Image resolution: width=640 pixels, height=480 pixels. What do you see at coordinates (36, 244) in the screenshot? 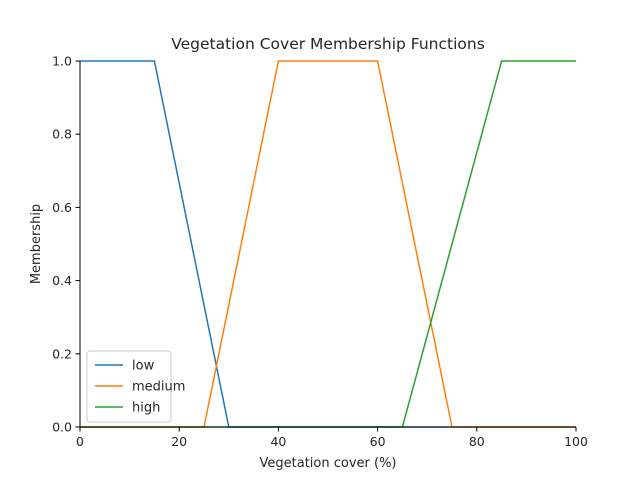
I see `y-axis-label: Membership` at bounding box center [36, 244].